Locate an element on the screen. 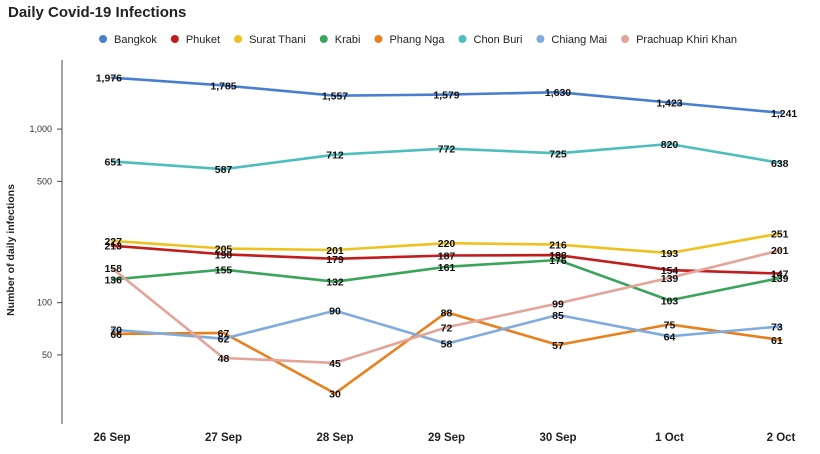 The width and height of the screenshot is (820, 454). legend-item-phang-nga: Phang Nga is located at coordinates (409, 40).